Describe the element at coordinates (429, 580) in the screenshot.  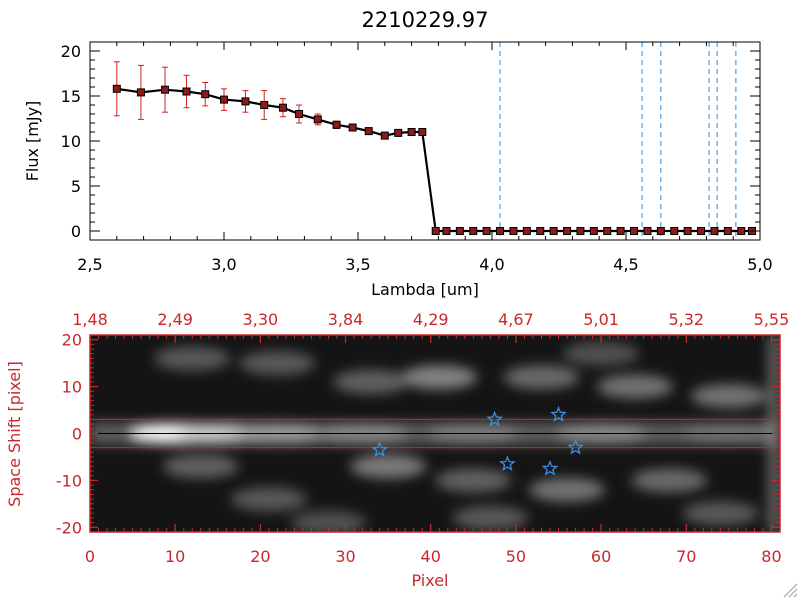
I see `bottom-x-label: Pixel` at that location.